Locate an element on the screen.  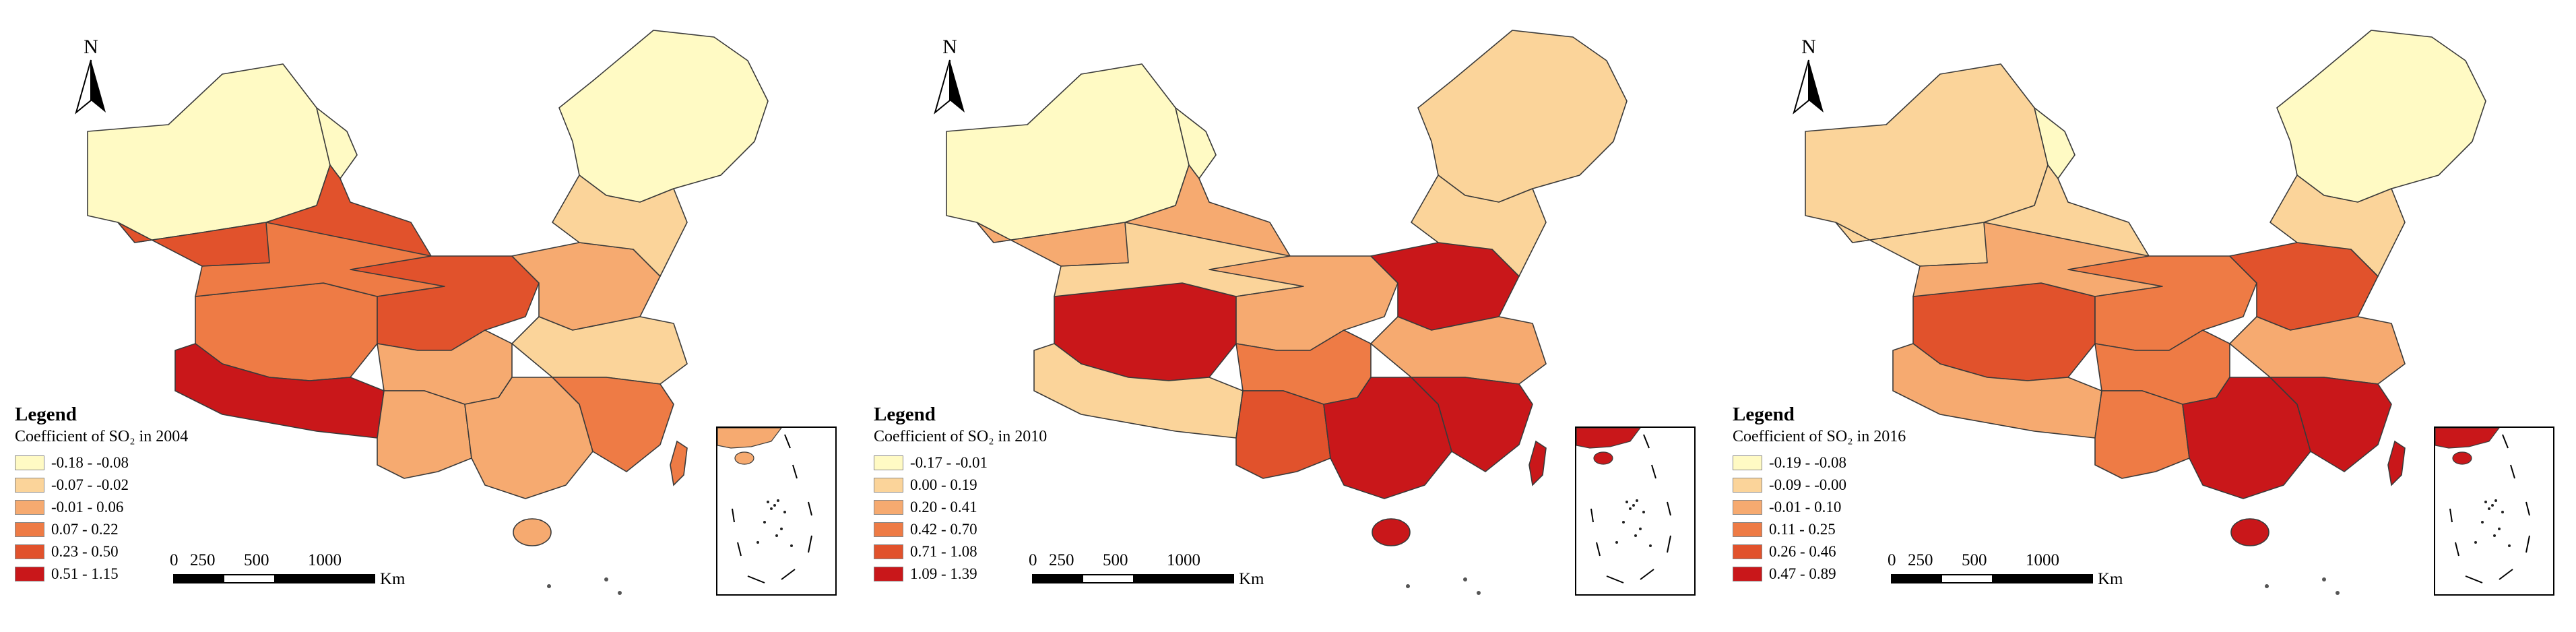
legend-item: 0.26 - 0.46 is located at coordinates (1848, 551).